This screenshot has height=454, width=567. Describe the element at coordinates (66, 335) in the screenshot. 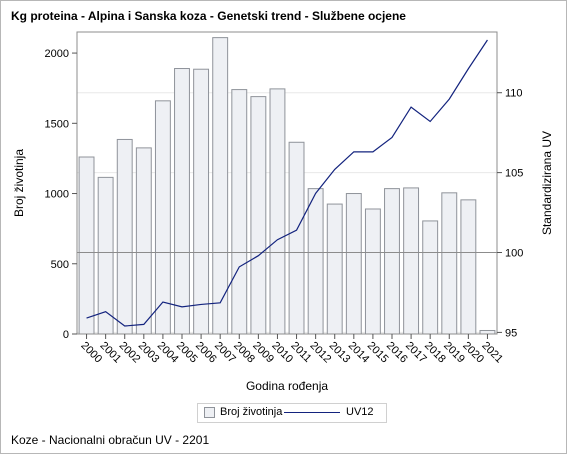

I see `left-tick-label: 0` at that location.